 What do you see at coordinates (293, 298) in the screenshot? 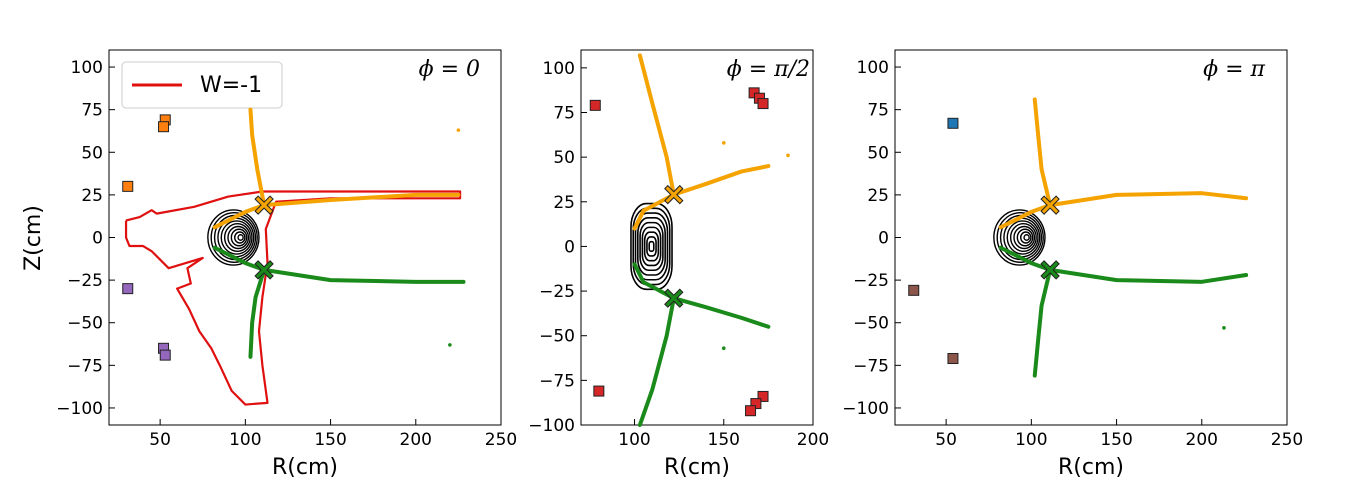
I see `w-contour` at bounding box center [293, 298].